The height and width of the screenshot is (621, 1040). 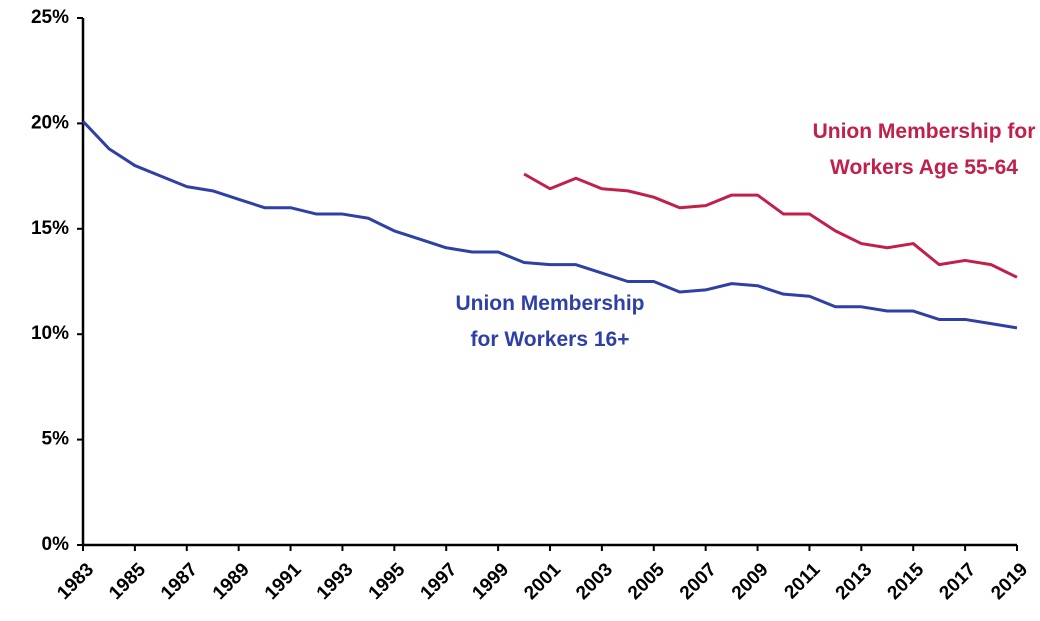 What do you see at coordinates (750, 581) in the screenshot?
I see `x-tick-label: 2009` at bounding box center [750, 581].